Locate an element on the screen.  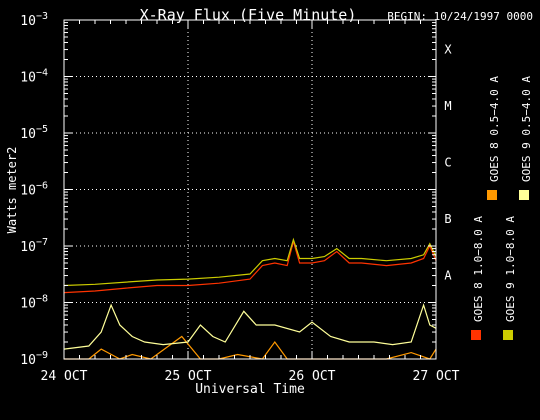
flare-class-label: X is located at coordinates (448, 49).